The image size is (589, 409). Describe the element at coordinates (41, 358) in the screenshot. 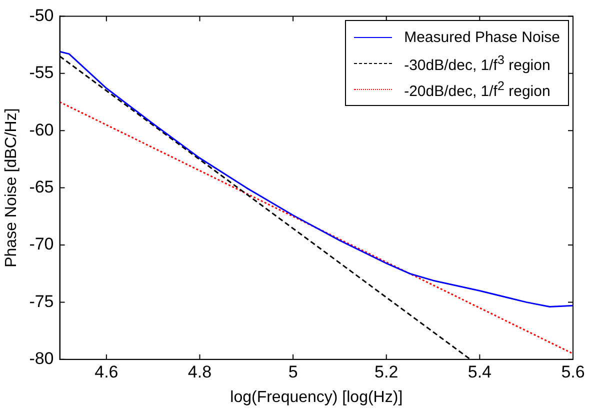

I see `y-tick-label: -80` at that location.